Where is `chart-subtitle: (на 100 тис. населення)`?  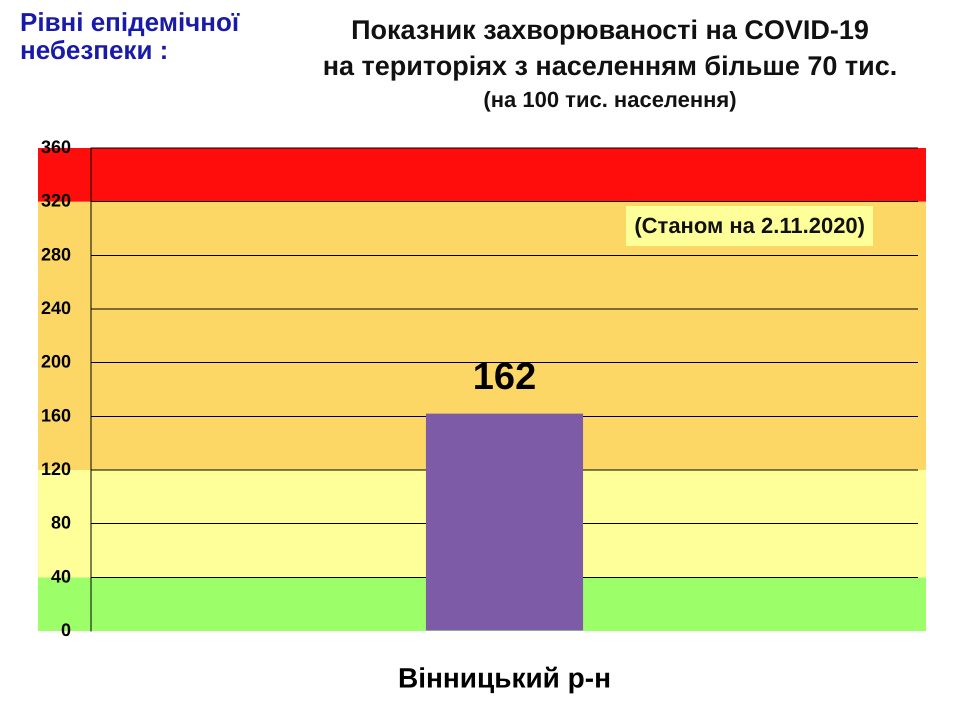 chart-subtitle: (на 100 тис. населення) is located at coordinates (610, 100).